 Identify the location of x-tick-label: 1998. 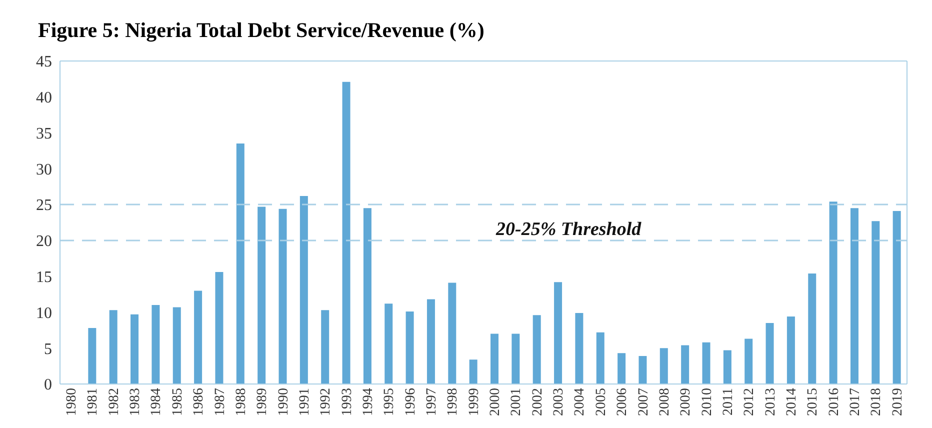
(453, 402).